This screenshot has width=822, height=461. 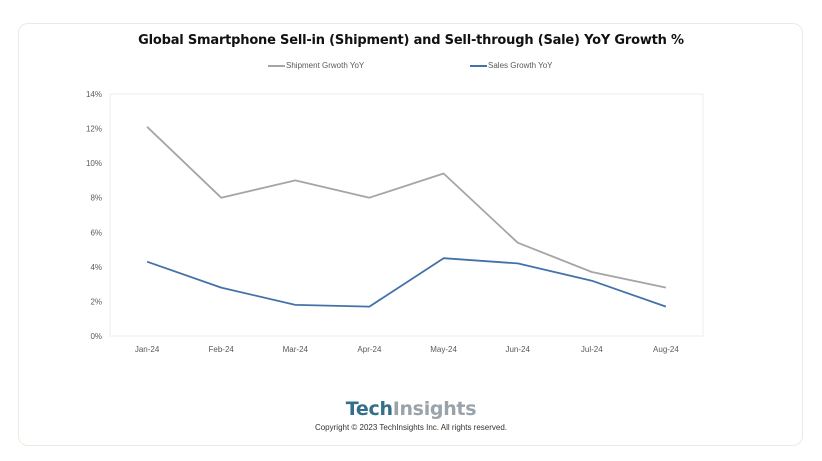 What do you see at coordinates (96, 336) in the screenshot?
I see `y-tick-label: 0%` at bounding box center [96, 336].